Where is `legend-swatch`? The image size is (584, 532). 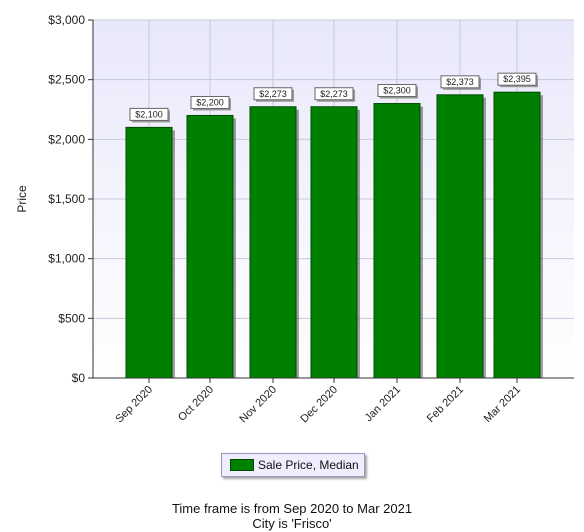
legend-swatch is located at coordinates (242, 465).